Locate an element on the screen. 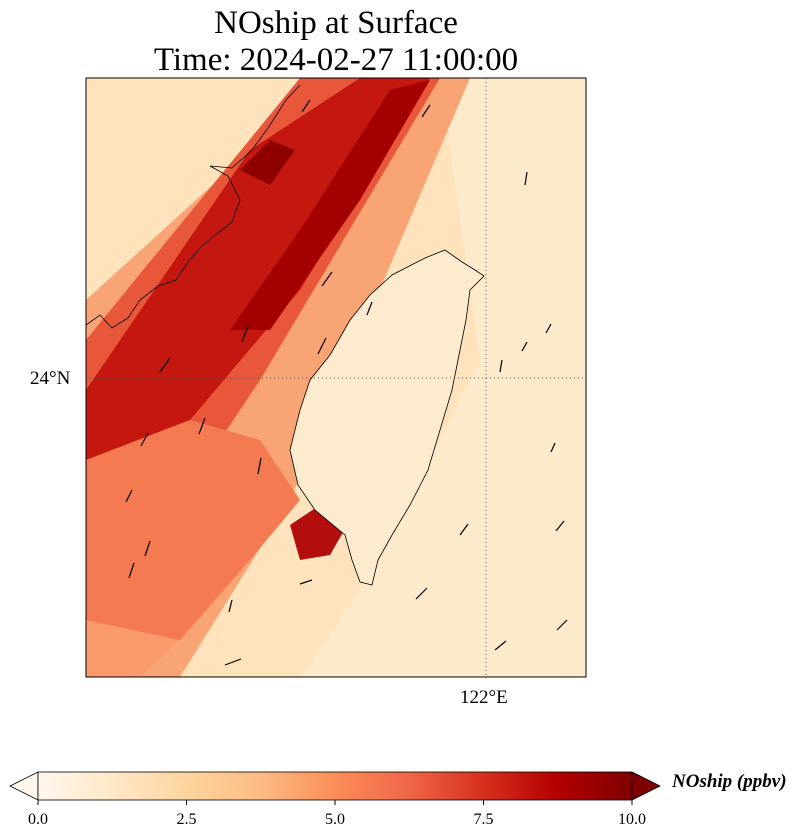 The width and height of the screenshot is (808, 839). colorbar-gradient is located at coordinates (335, 786).